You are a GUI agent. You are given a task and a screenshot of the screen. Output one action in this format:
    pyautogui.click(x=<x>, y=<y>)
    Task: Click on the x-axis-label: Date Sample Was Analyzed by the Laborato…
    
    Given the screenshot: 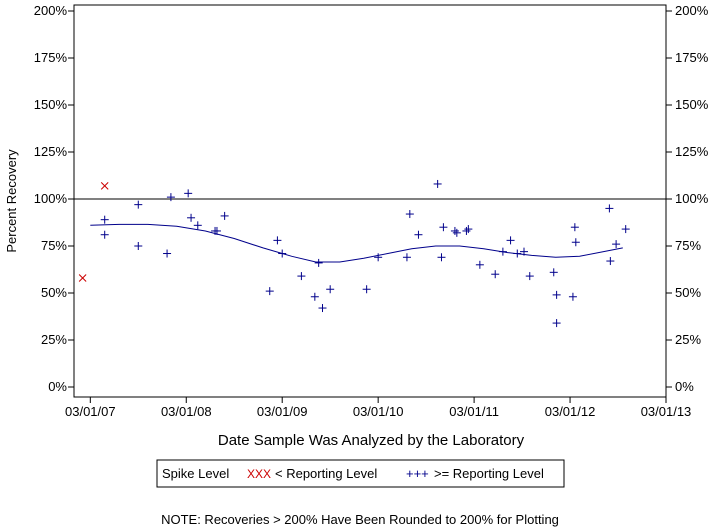 What is the action you would take?
    pyautogui.click(x=371, y=440)
    